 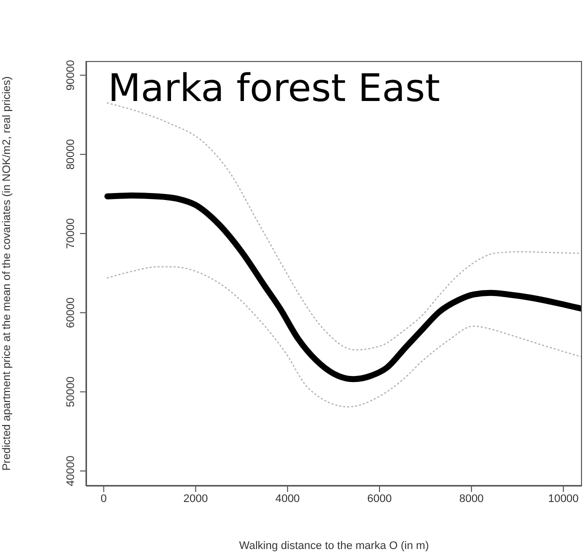 I want to click on chart-title: Marka forest East, so click(x=274, y=88).